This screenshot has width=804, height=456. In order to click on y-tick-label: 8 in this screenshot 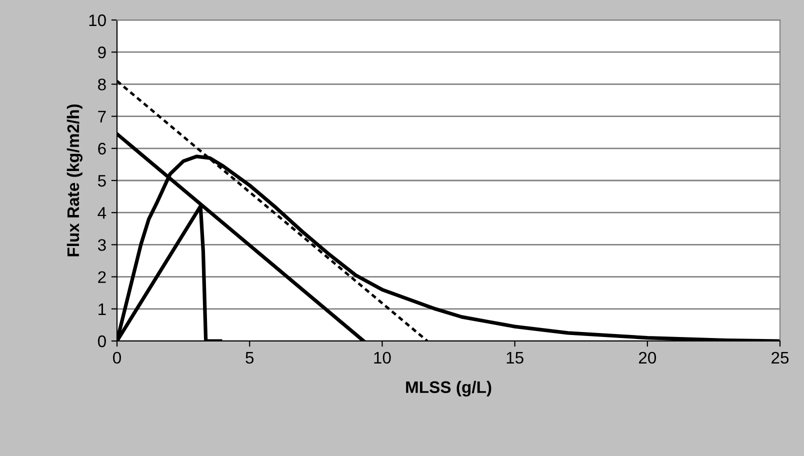, I will do `click(102, 84)`.